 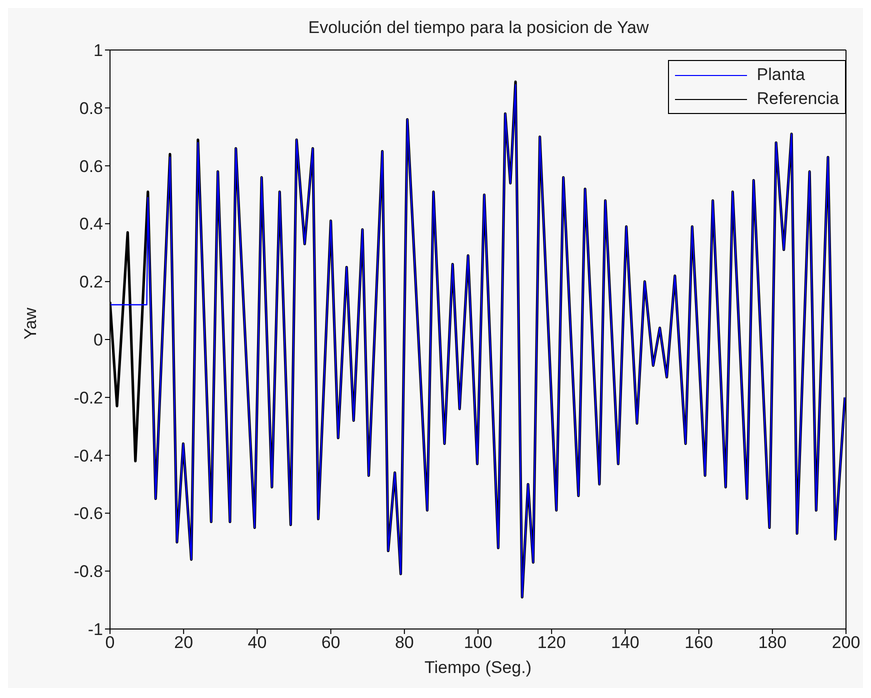 What do you see at coordinates (91, 282) in the screenshot?
I see `y-tick-label: 0.2` at bounding box center [91, 282].